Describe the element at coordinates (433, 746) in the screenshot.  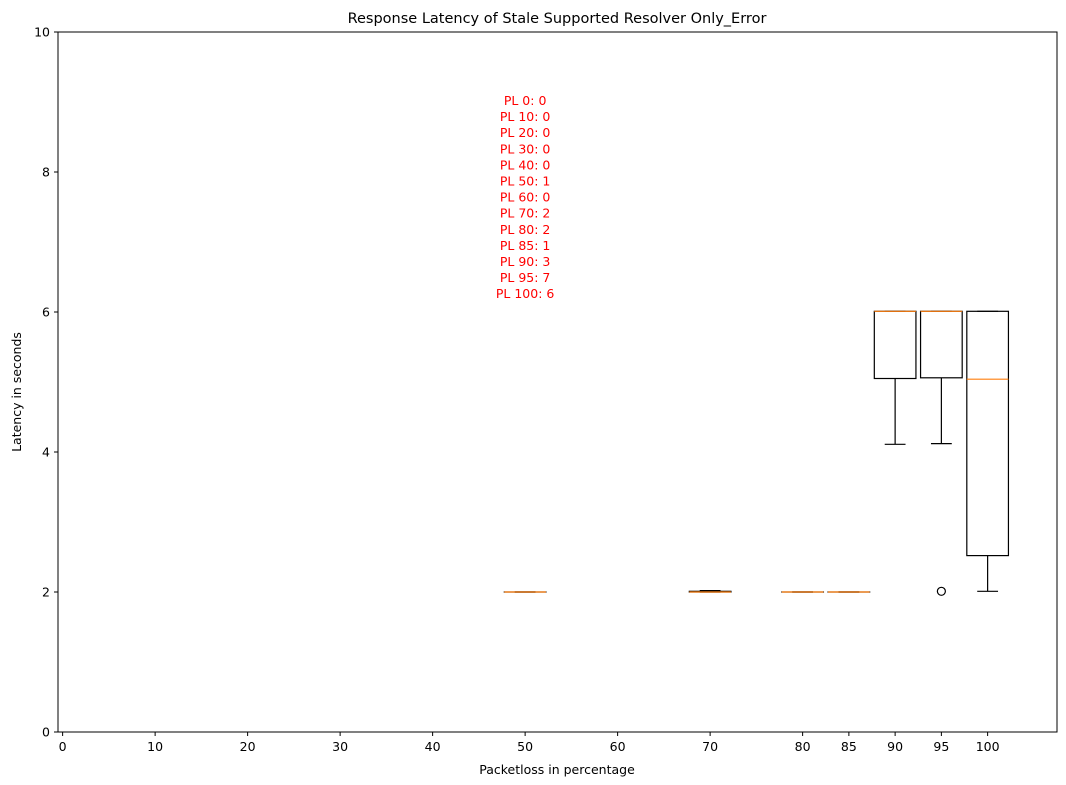
I see `x-tick-label: 40` at that location.